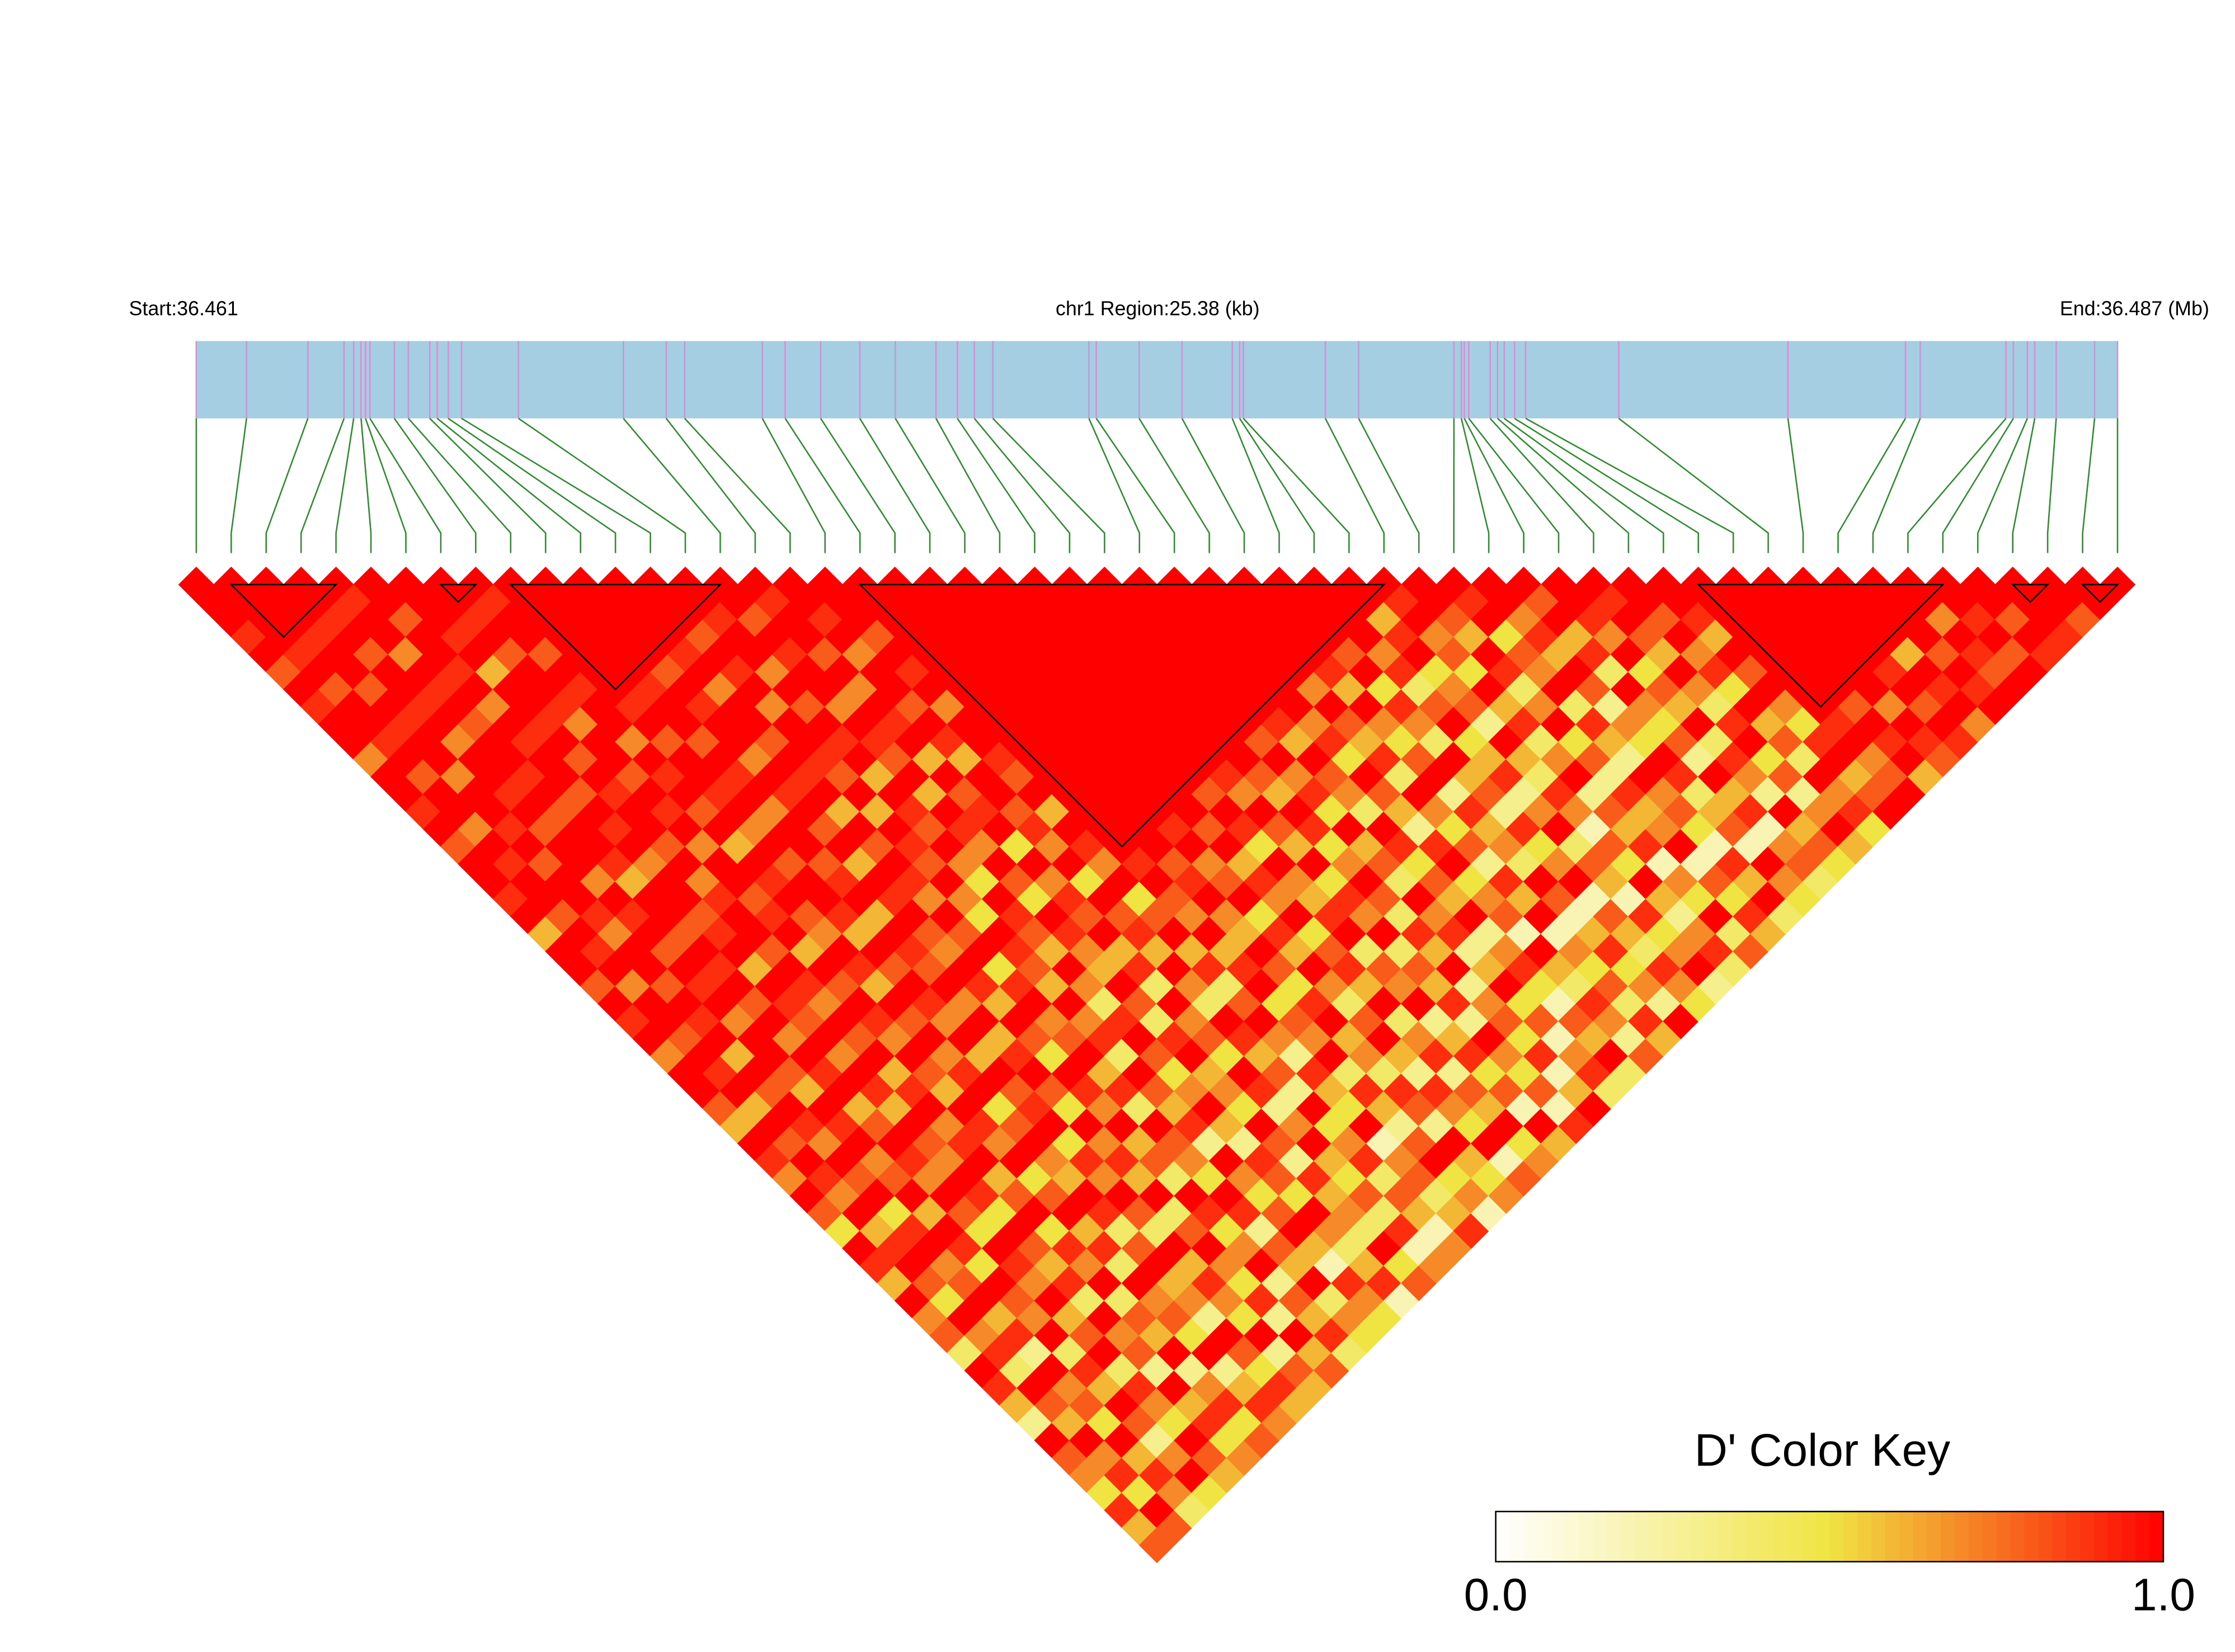  Describe the element at coordinates (1157, 379) in the screenshot. I see `region-bar` at that location.